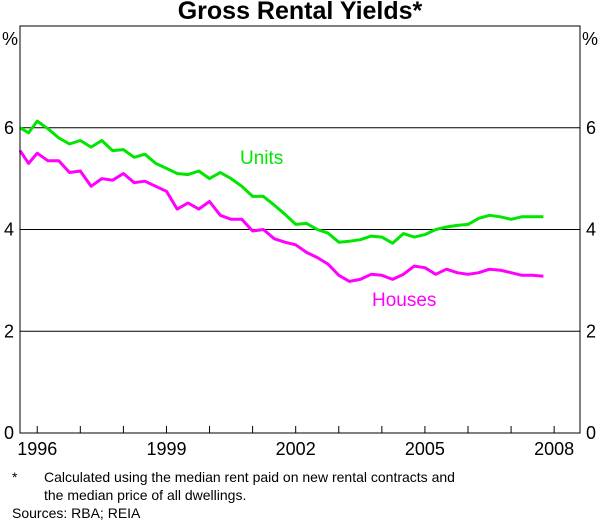 The height and width of the screenshot is (526, 600). Describe the element at coordinates (9, 433) in the screenshot. I see `y-tick-label-left-0: 0` at that location.